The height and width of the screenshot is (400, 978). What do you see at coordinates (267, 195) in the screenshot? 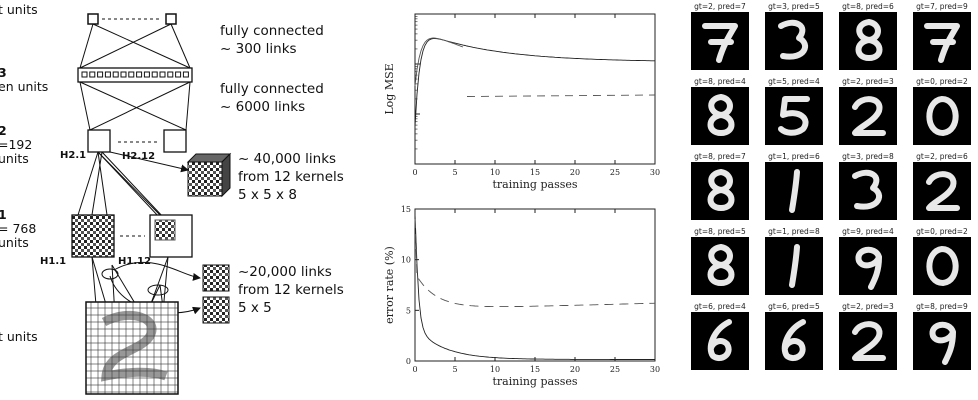
I see `note-line: 5 x 5 x 8` at bounding box center [267, 195].